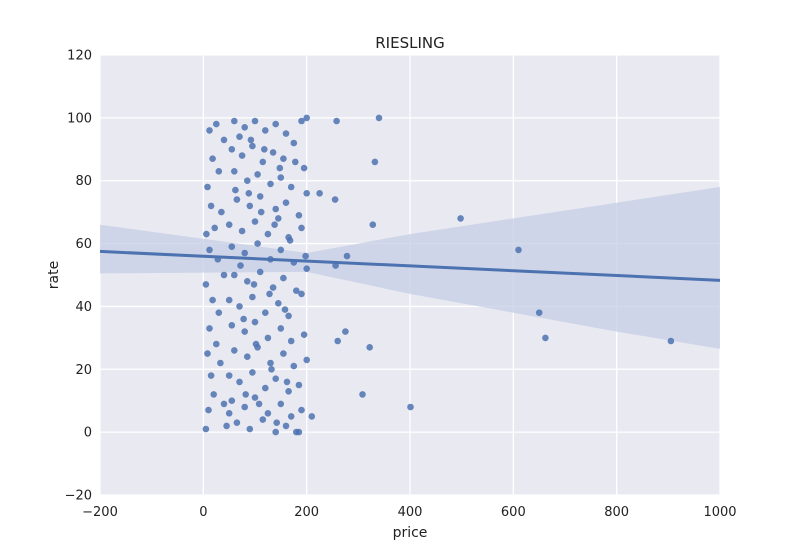  I want to click on x-tick-label: 800, so click(616, 512).